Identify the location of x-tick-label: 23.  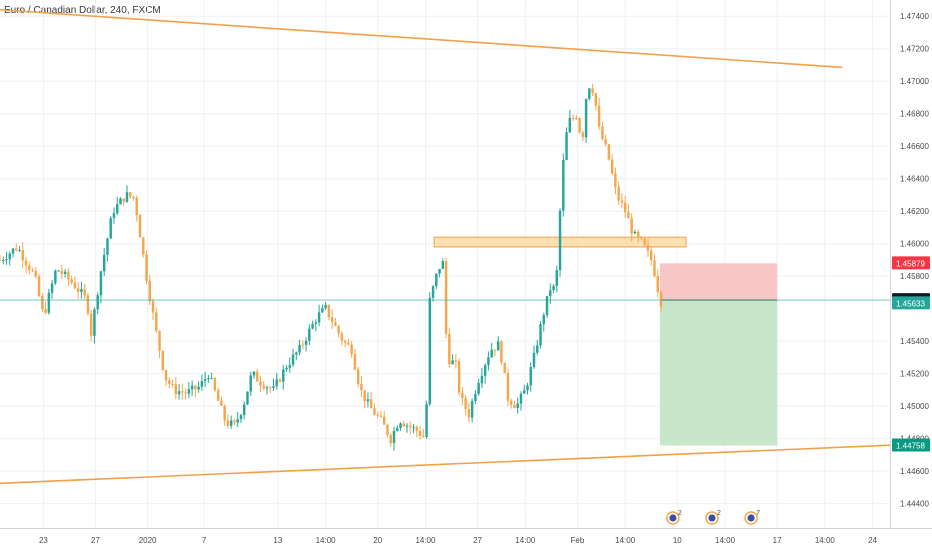
(43, 540).